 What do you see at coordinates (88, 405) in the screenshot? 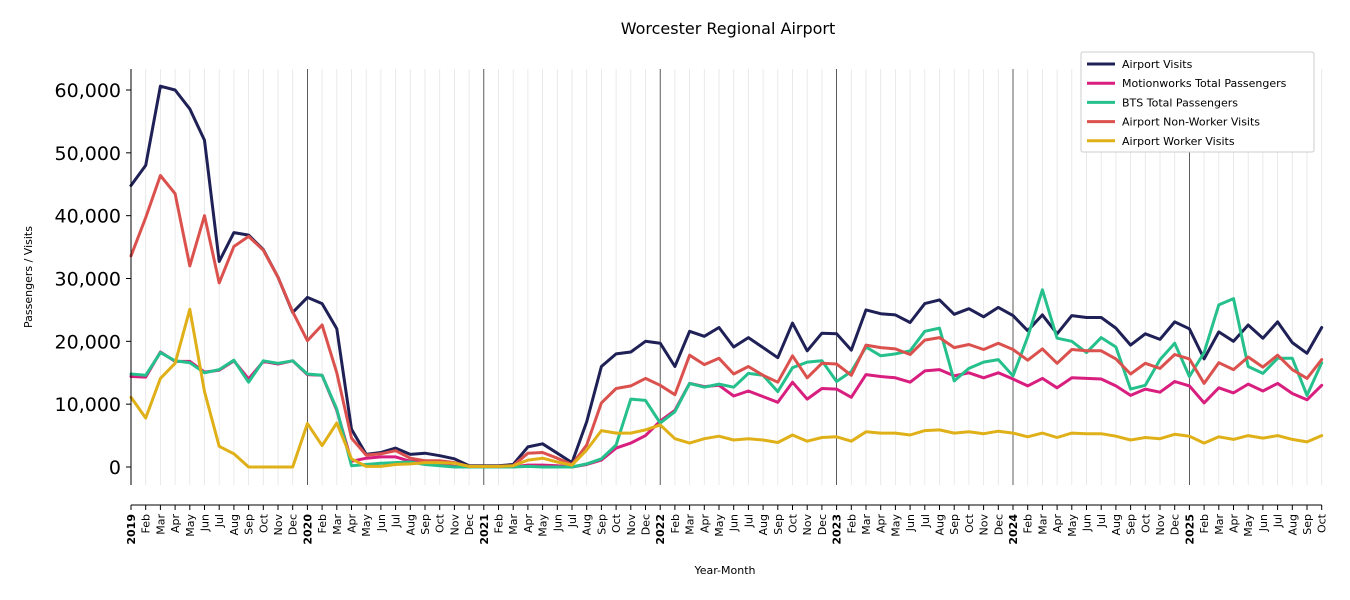
I see `y-tick-label: 10,000` at bounding box center [88, 405].